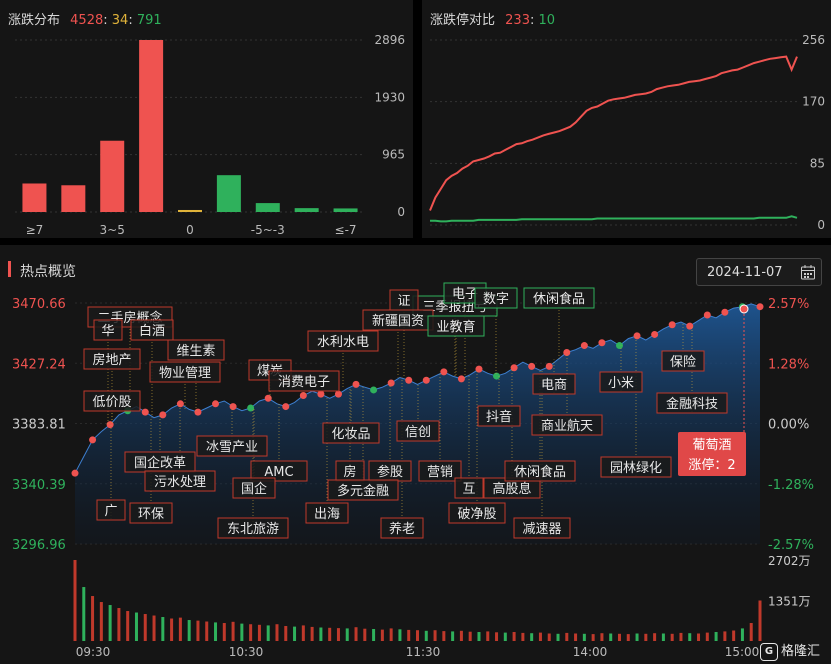 The height and width of the screenshot is (664, 831). I want to click on dist-x-tick: -5~-3, so click(268, 230).